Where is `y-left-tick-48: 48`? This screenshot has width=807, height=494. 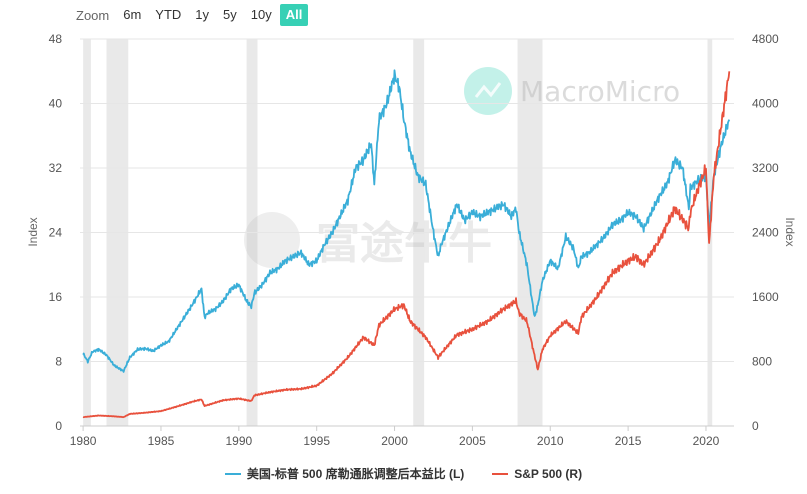 y-left-tick-48: 48 is located at coordinates (56, 39).